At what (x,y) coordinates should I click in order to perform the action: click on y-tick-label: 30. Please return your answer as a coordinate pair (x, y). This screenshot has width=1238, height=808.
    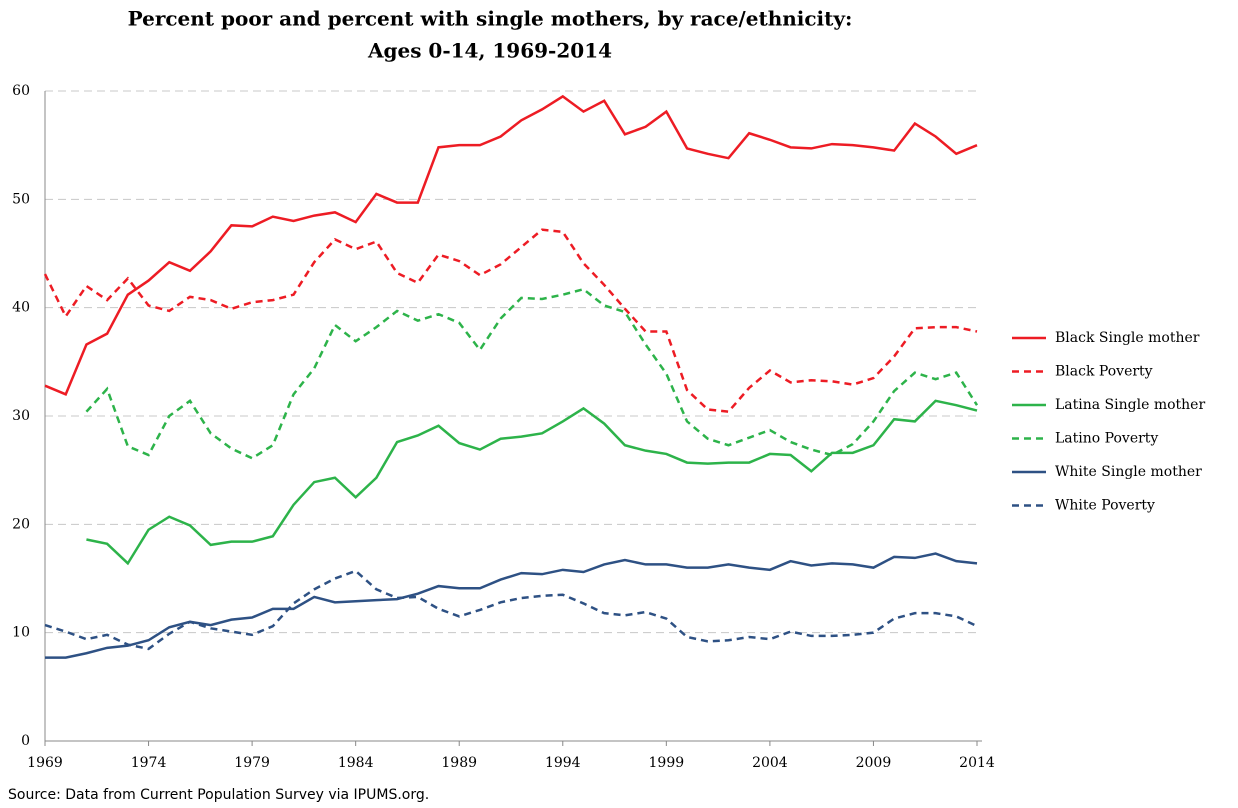
    Looking at the image, I should click on (21, 416).